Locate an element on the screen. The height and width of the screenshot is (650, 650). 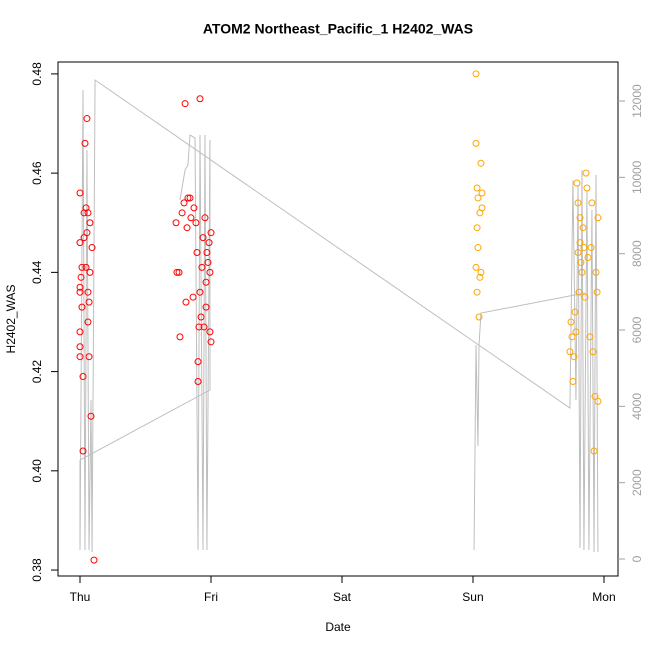
chart-title: ATOM2 Northeast_Pacific_1 H2402_WAS is located at coordinates (338, 29).